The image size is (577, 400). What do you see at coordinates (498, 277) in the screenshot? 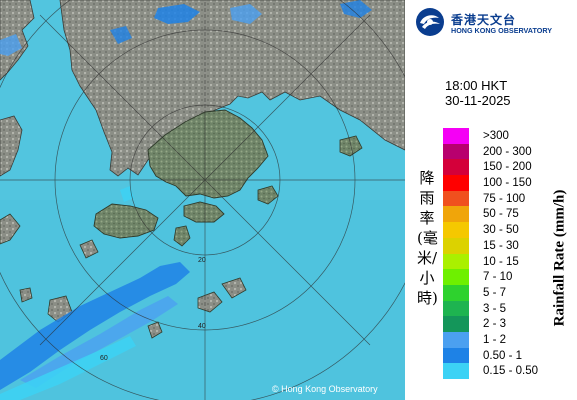
I see `legend-label: 7 - 10` at bounding box center [498, 277].